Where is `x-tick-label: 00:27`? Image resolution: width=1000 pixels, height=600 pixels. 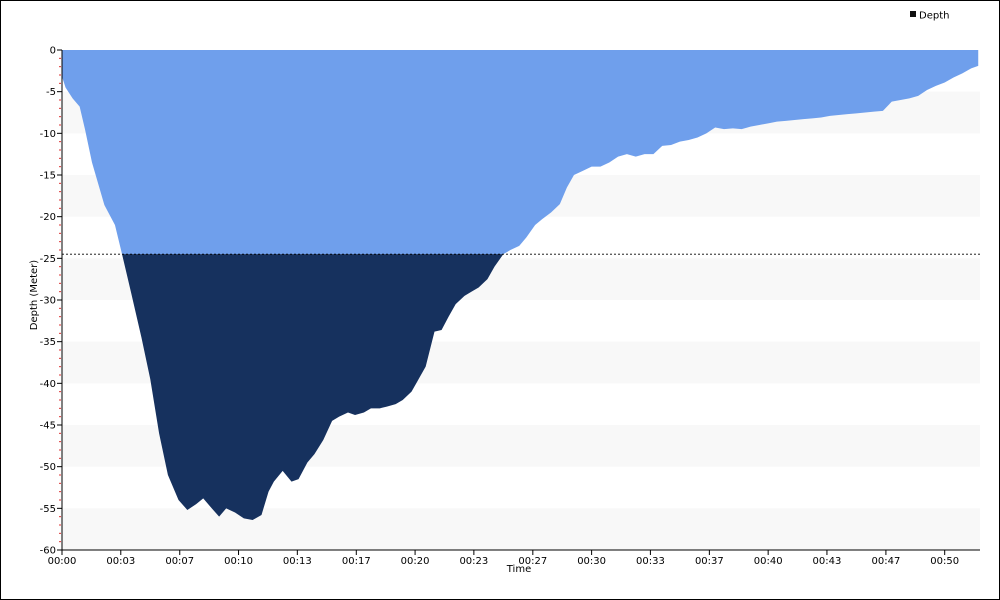
x-tick-label: 00:27 is located at coordinates (532, 561).